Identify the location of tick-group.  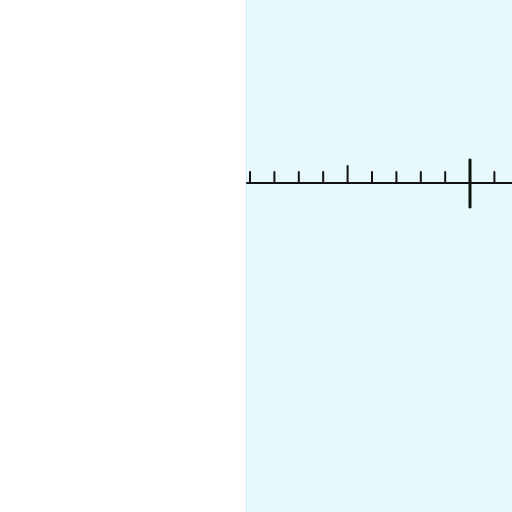
(372, 174).